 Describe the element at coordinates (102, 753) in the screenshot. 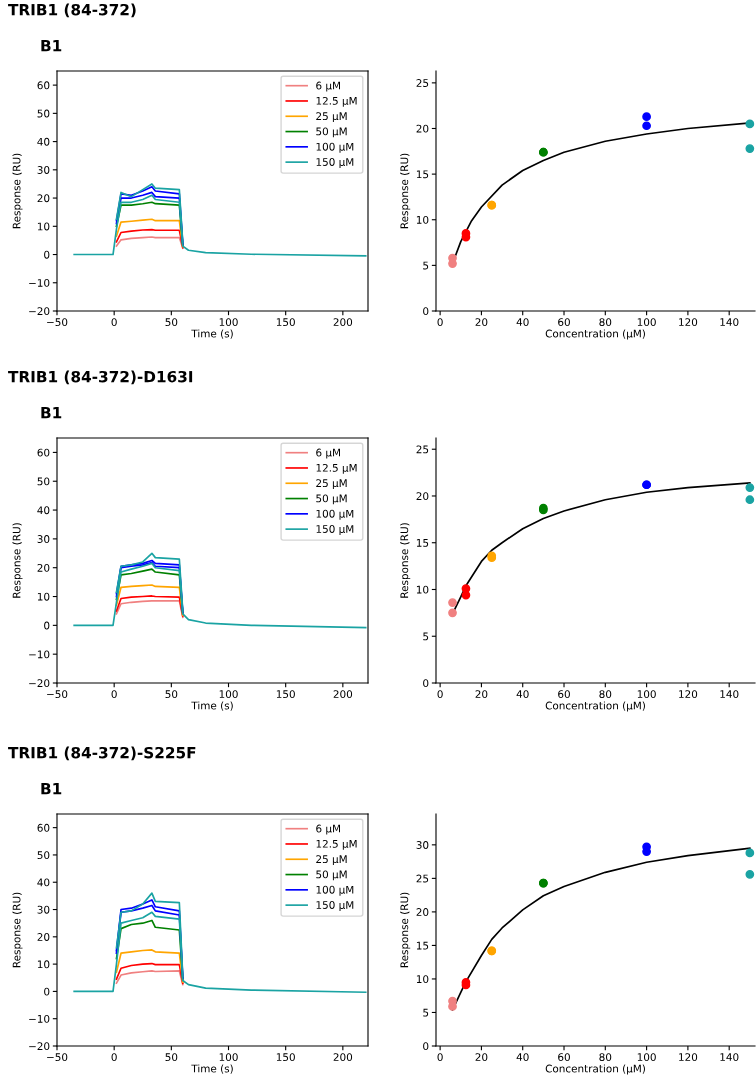

I see `chart-title: TRIB1 (84-372)-S225F` at that location.